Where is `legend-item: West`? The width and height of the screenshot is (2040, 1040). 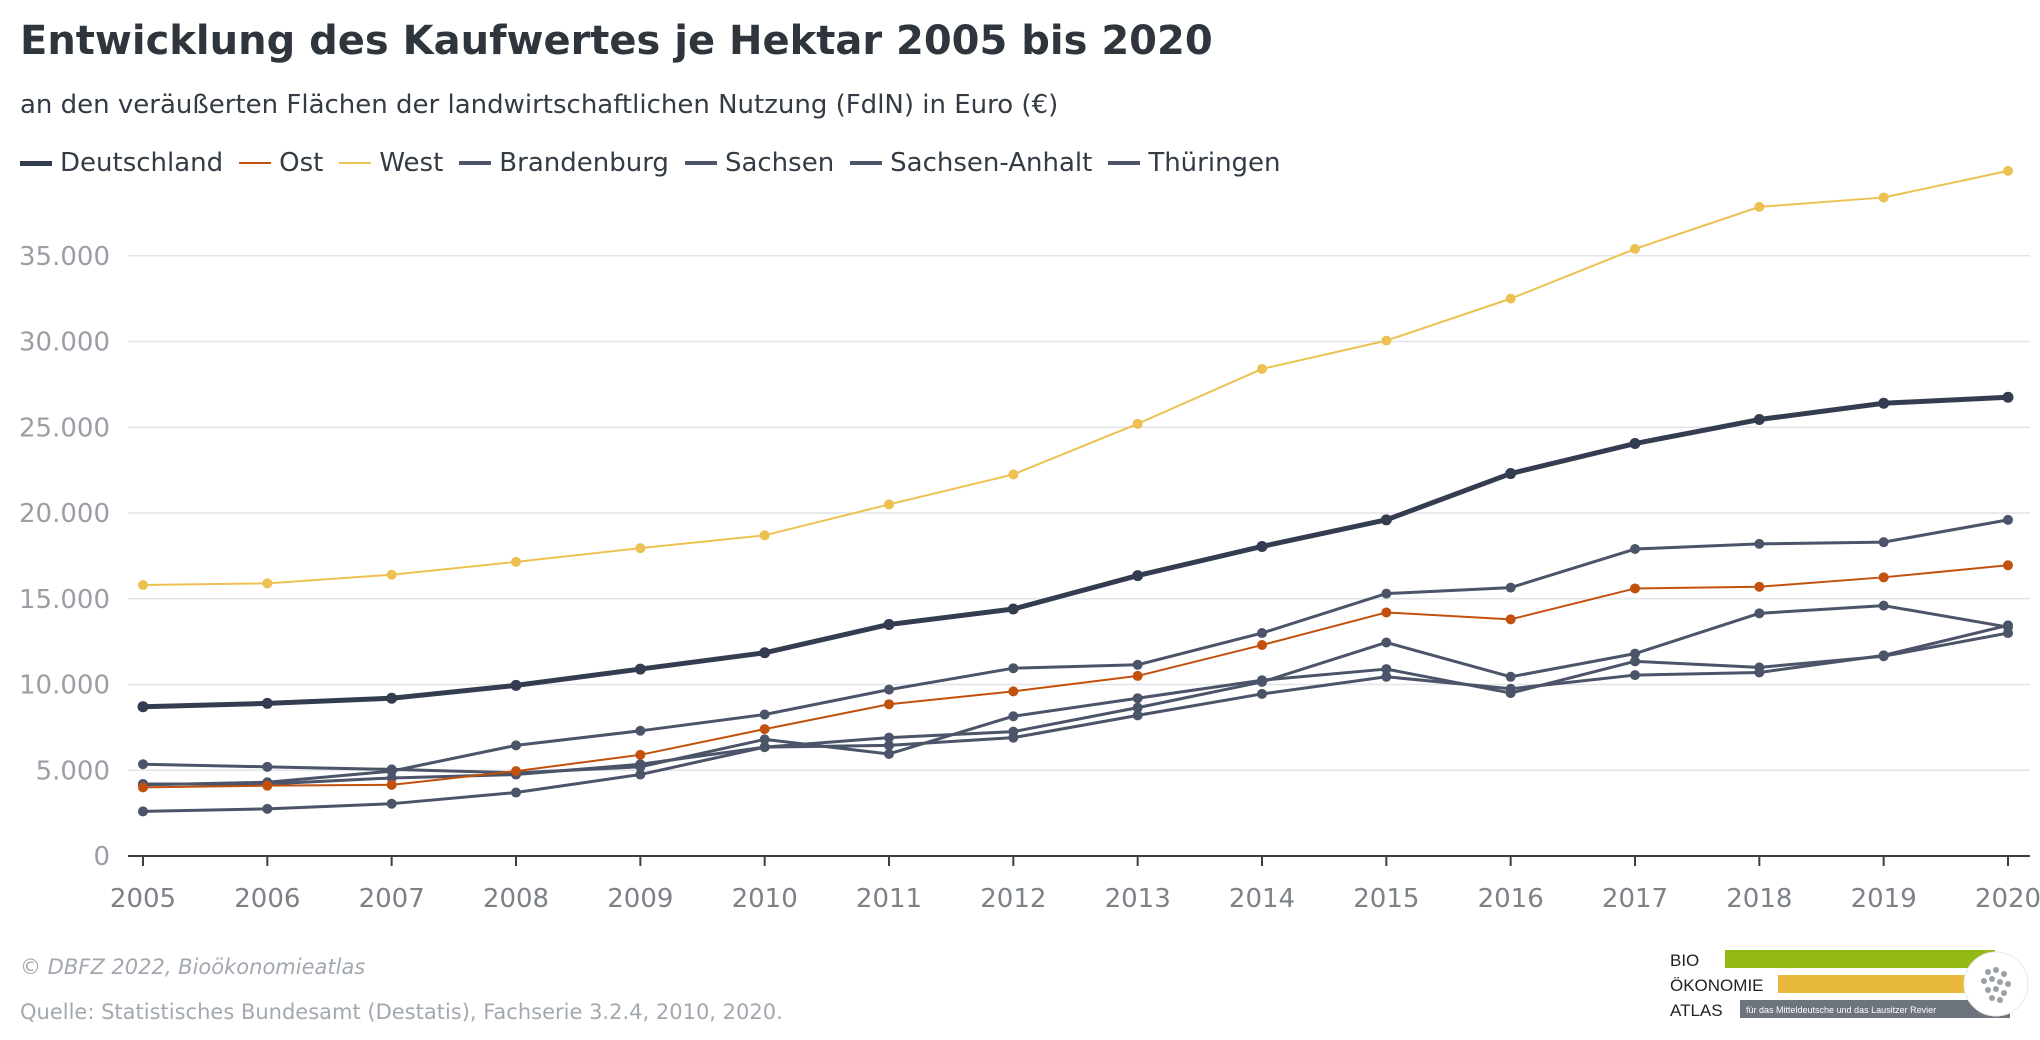
legend-item: West is located at coordinates (391, 163).